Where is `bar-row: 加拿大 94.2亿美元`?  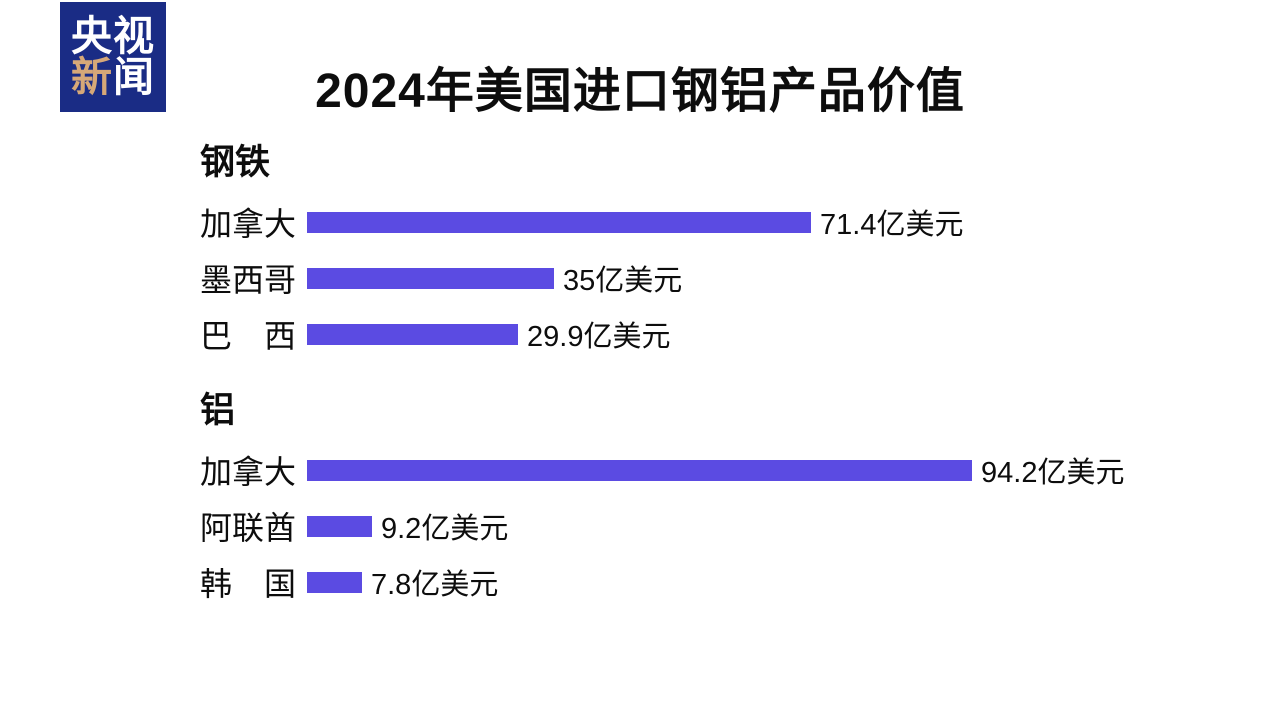 bar-row: 加拿大 94.2亿美元 is located at coordinates (720, 470).